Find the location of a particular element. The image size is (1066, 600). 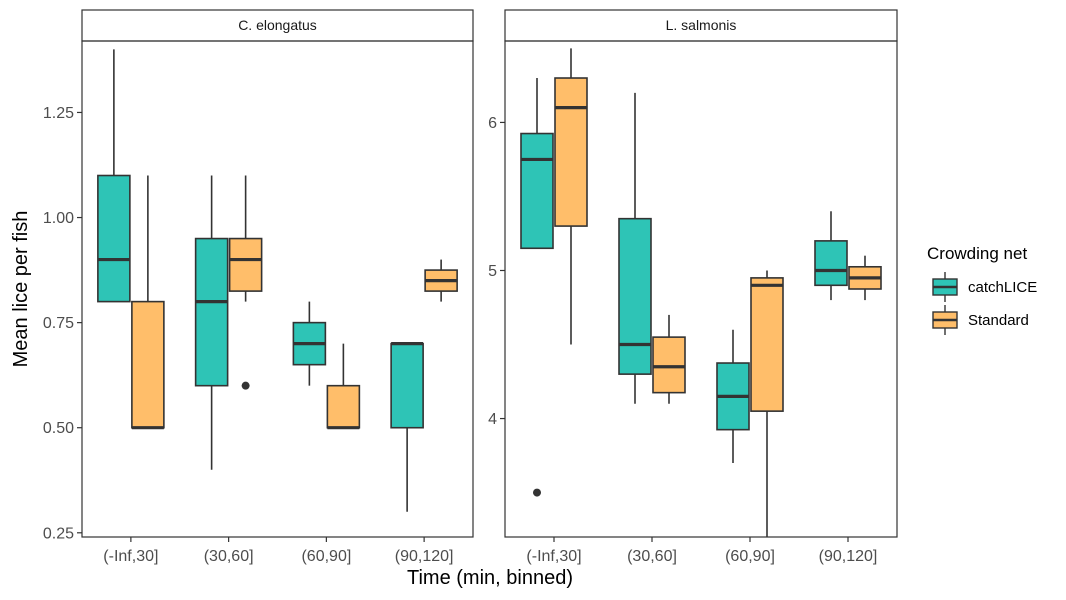

y-tick-label: 4 is located at coordinates (492, 419).